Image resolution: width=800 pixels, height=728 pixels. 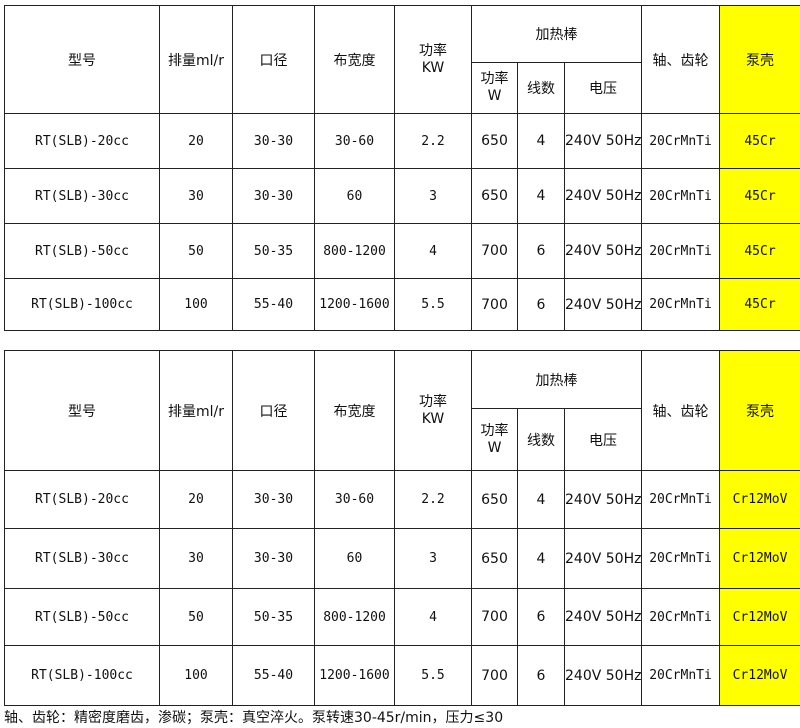 I want to click on header-heater: 加热棒, so click(x=556, y=379).